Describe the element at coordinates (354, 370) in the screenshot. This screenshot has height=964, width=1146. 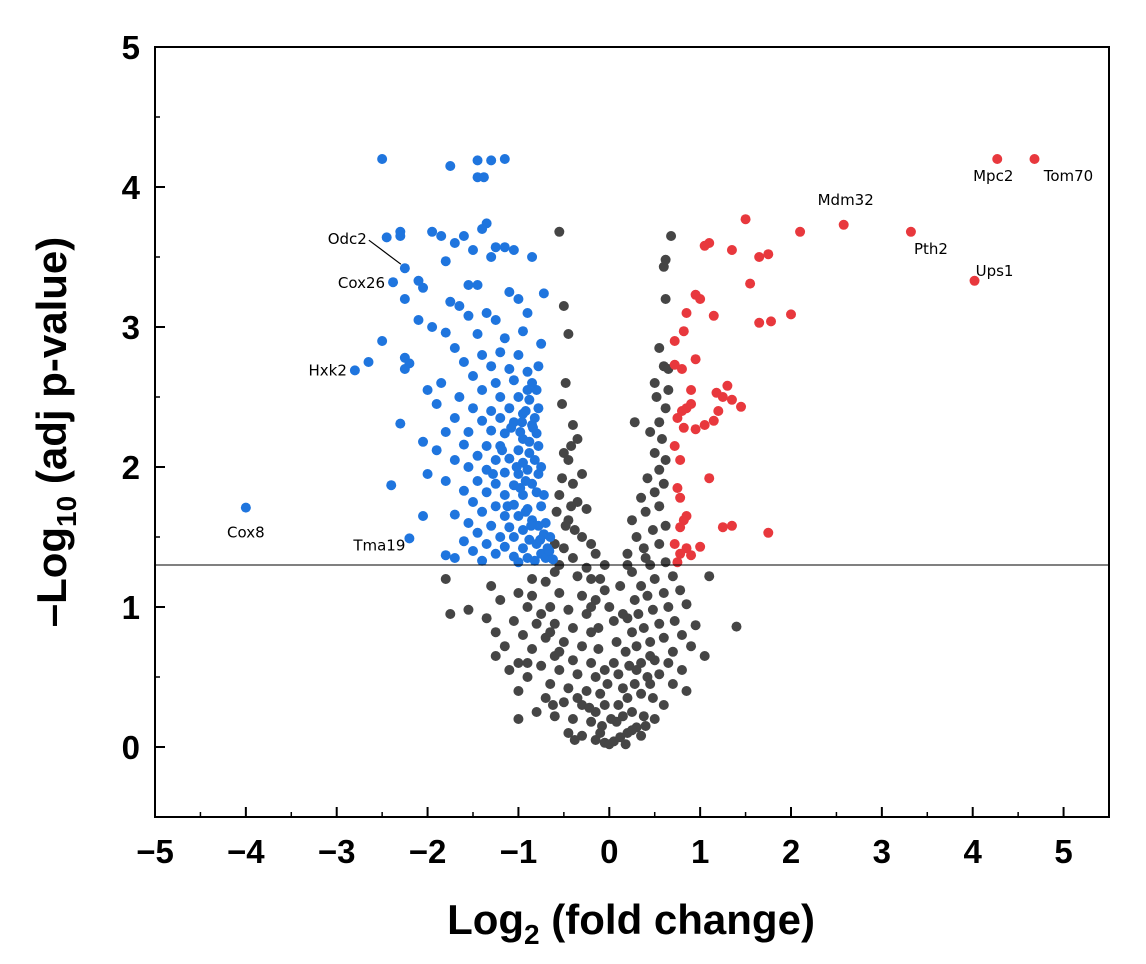
I see `labeled-point-hxk2` at that location.